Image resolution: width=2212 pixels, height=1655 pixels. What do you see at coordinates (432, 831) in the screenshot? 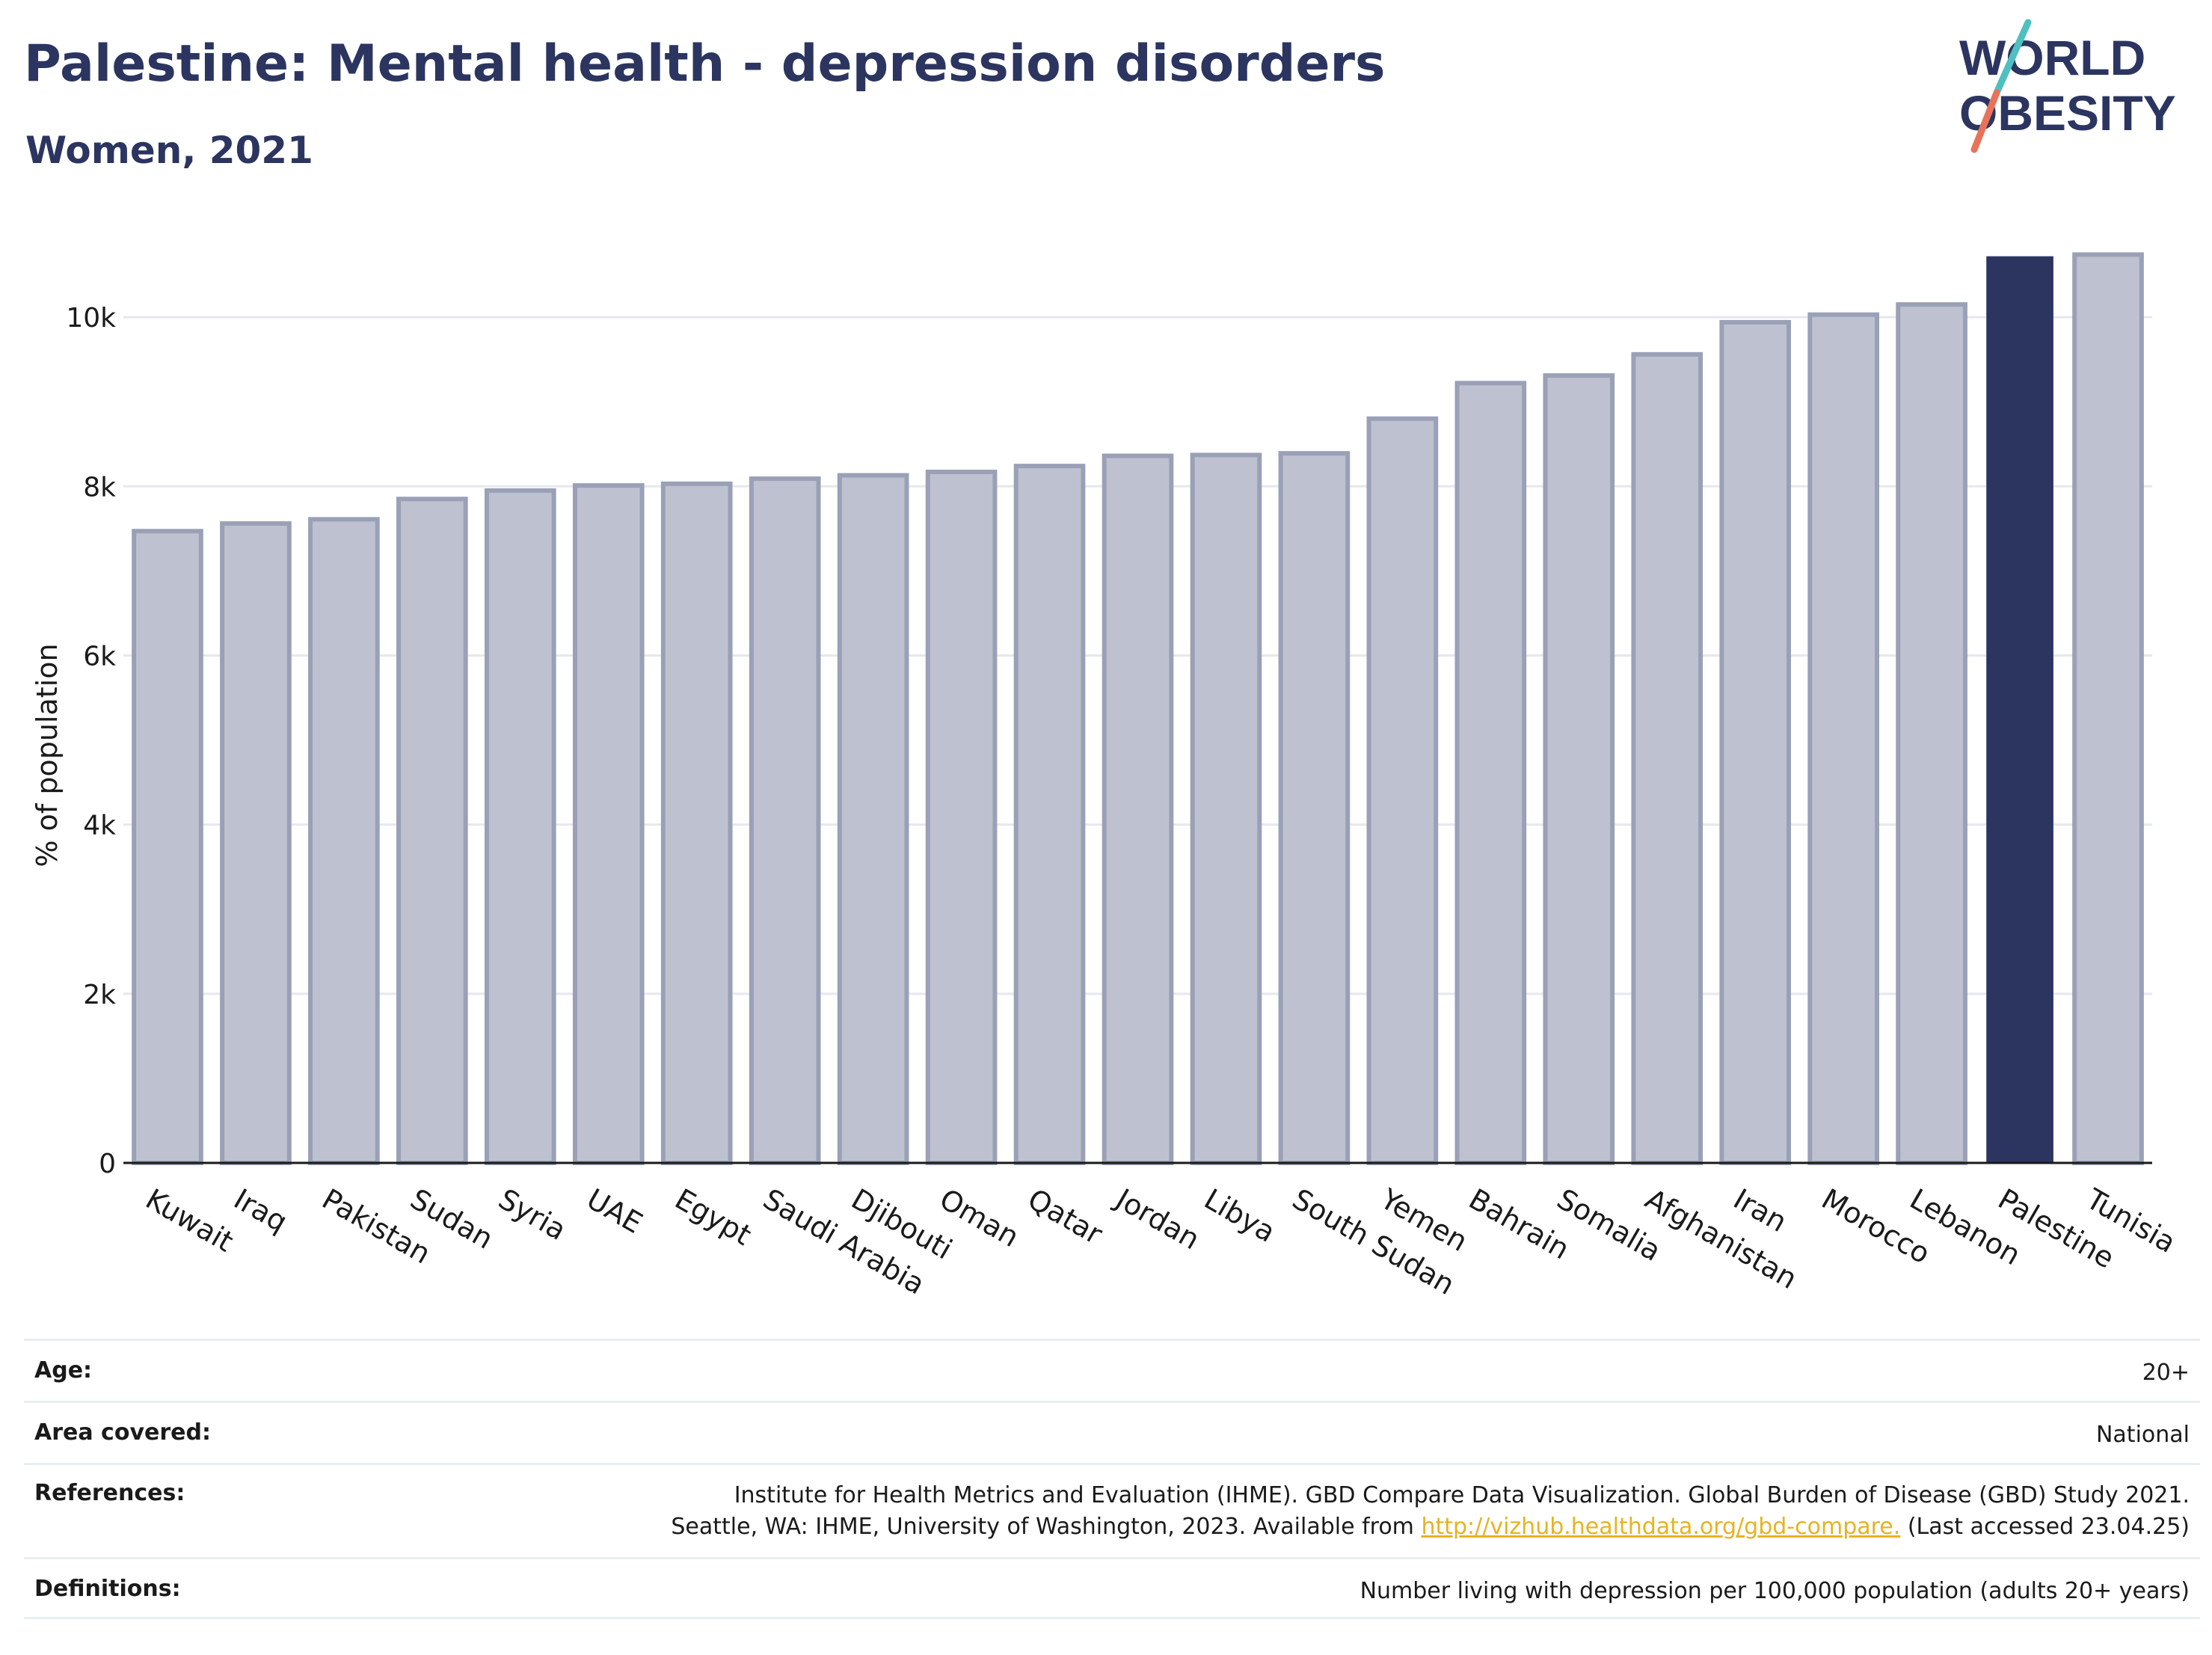
I see `bar-sudan` at bounding box center [432, 831].